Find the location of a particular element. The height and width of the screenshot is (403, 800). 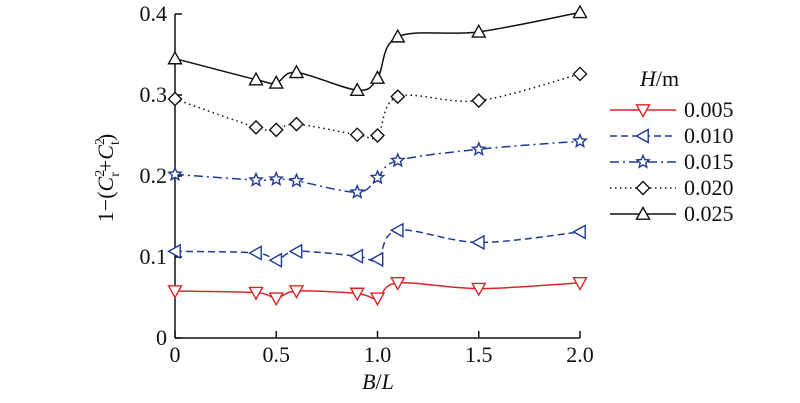

x-ticks: 0 0.5 1.0 1.5 2.0 is located at coordinates (382, 349).